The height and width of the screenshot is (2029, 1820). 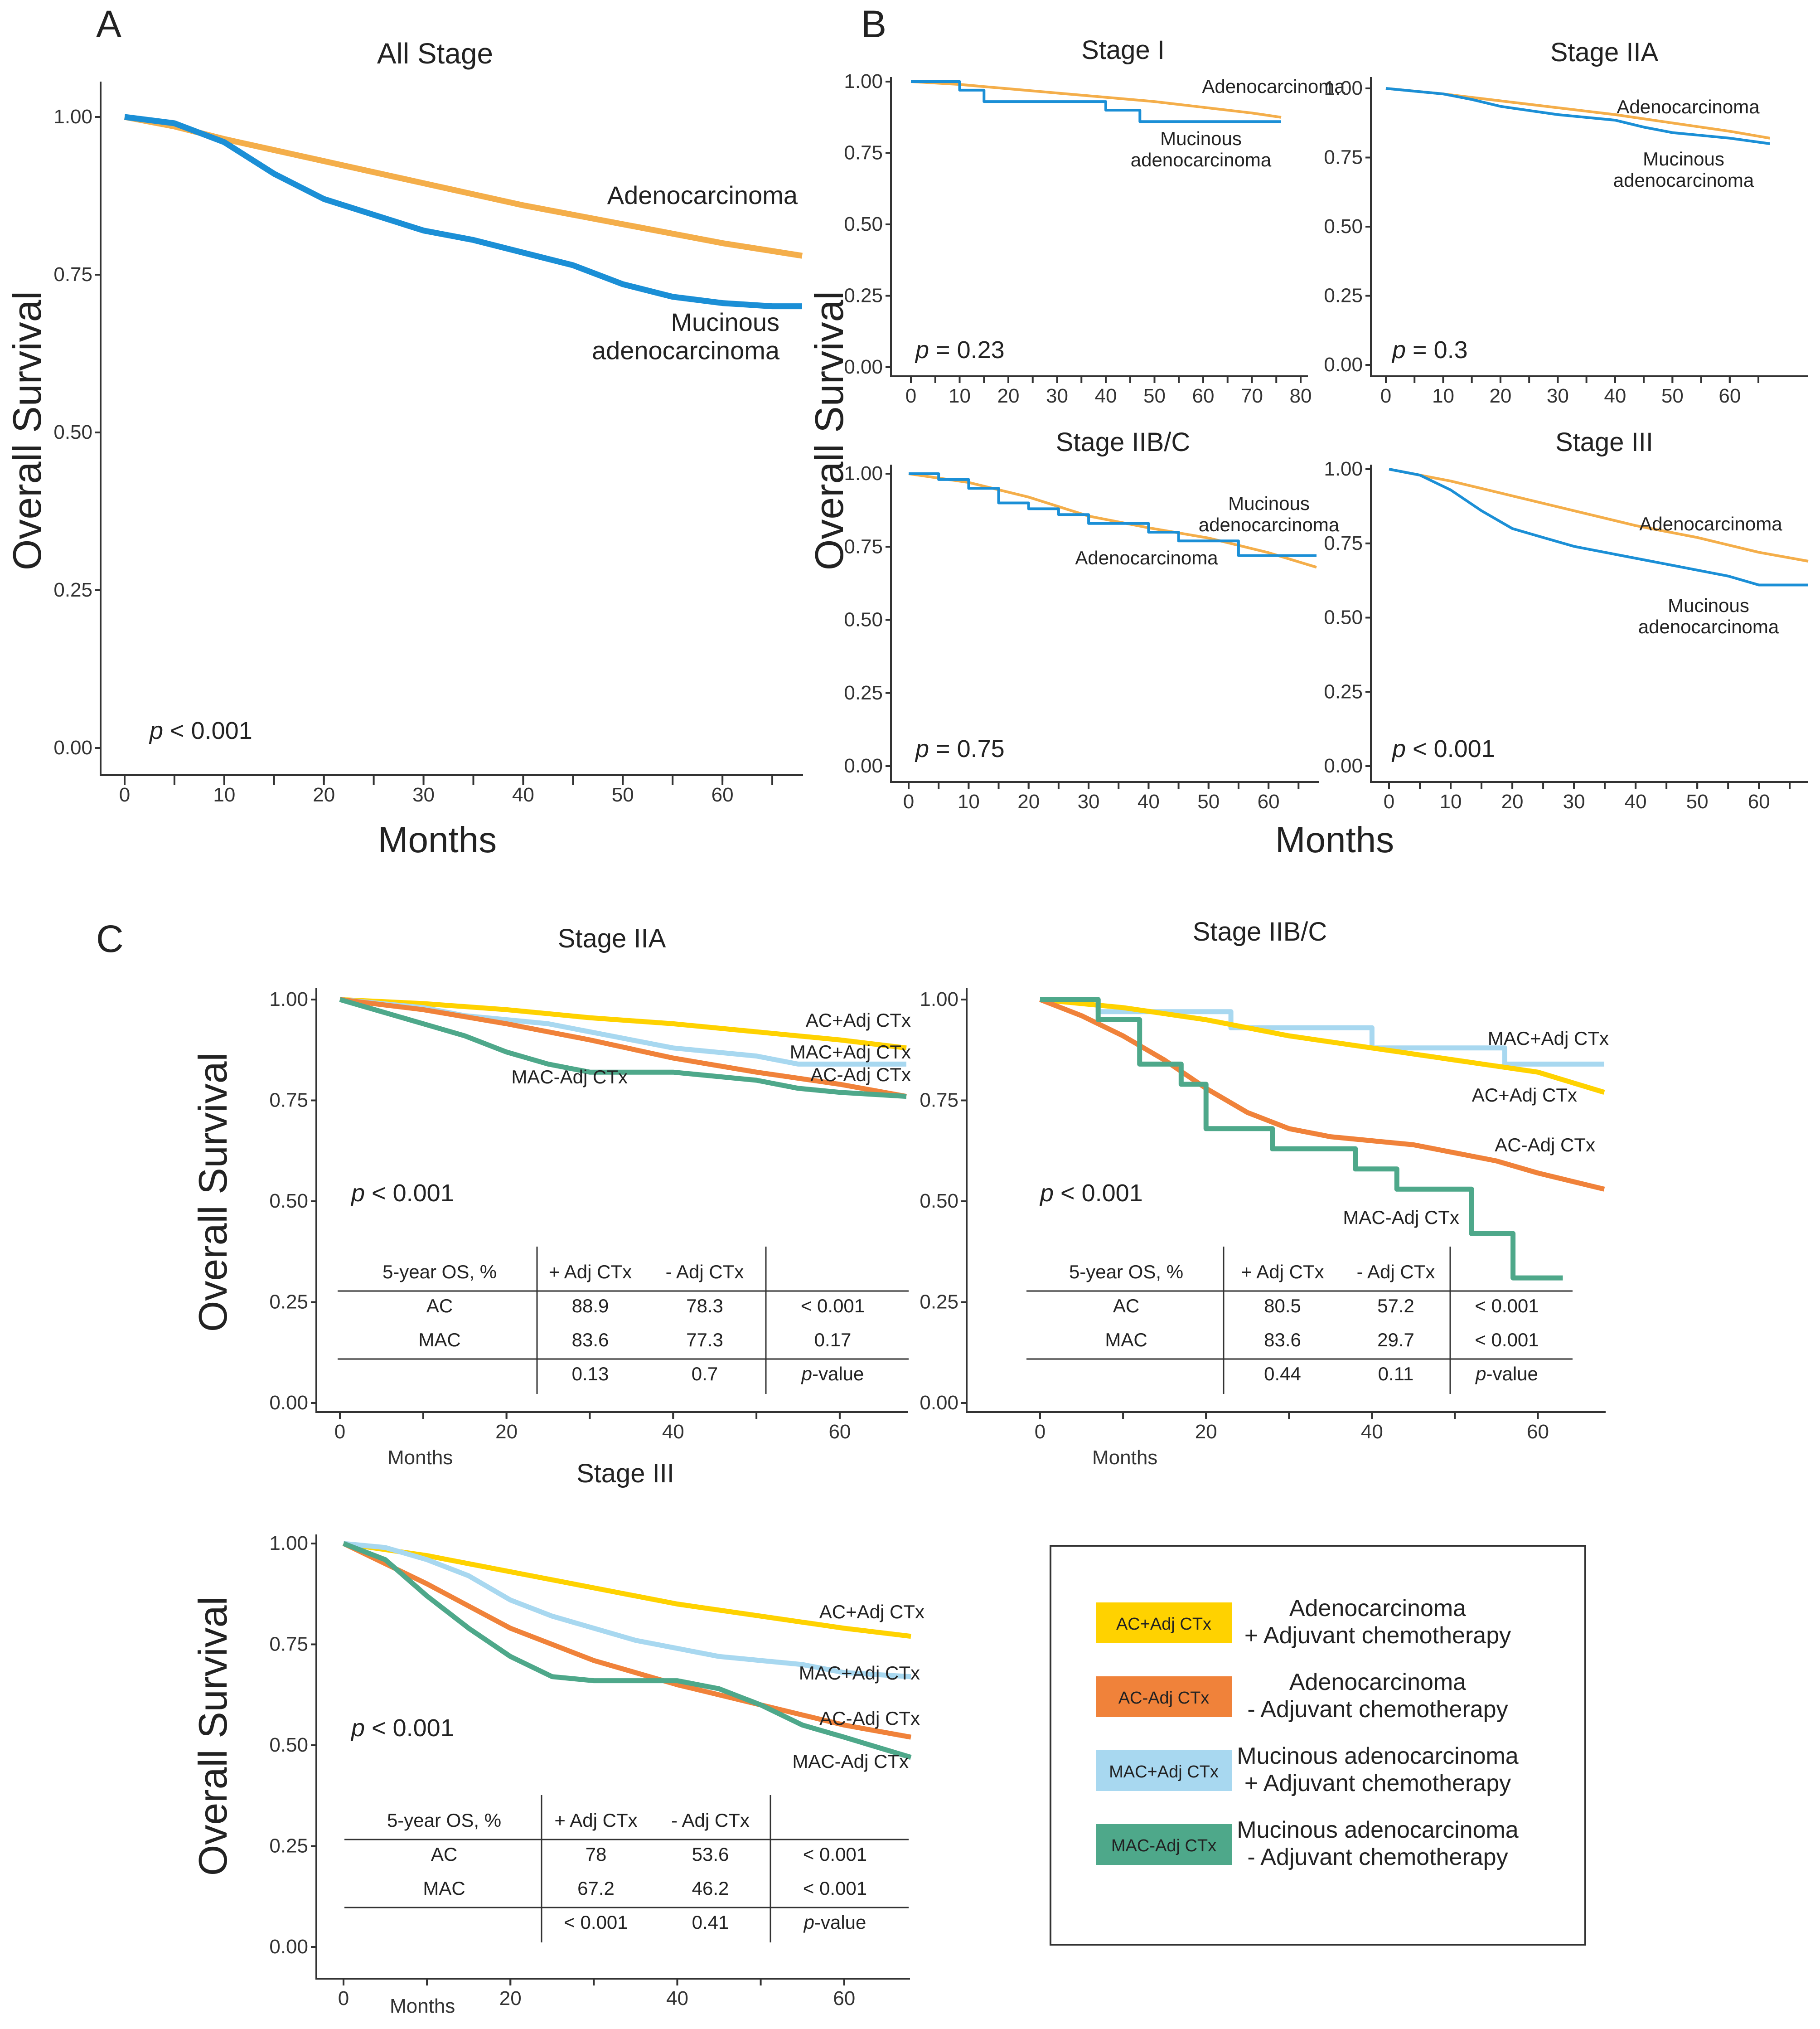 What do you see at coordinates (1396, 1373) in the screenshot?
I see `table-cell: 0.11` at bounding box center [1396, 1373].